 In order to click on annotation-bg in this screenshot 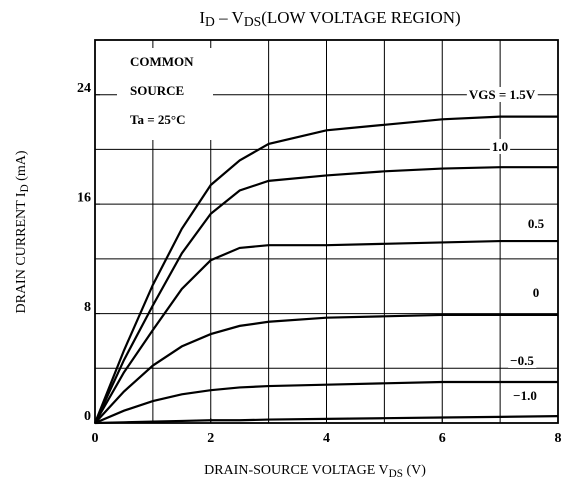, I will do `click(165, 94)`.